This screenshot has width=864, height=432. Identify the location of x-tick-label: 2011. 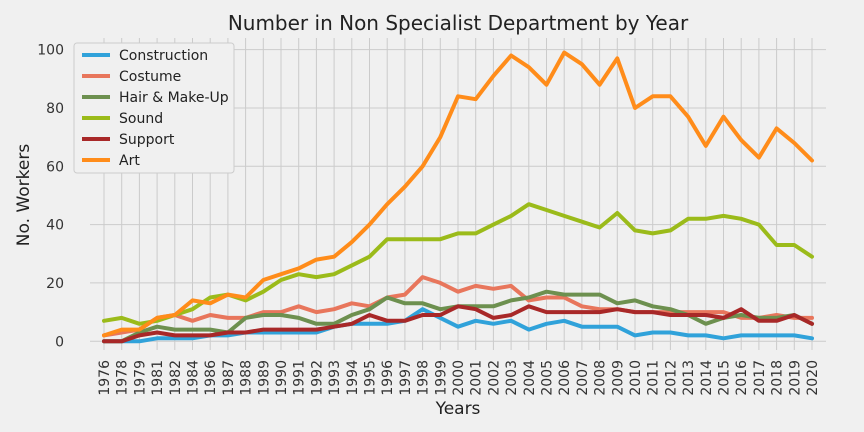
(654, 378).